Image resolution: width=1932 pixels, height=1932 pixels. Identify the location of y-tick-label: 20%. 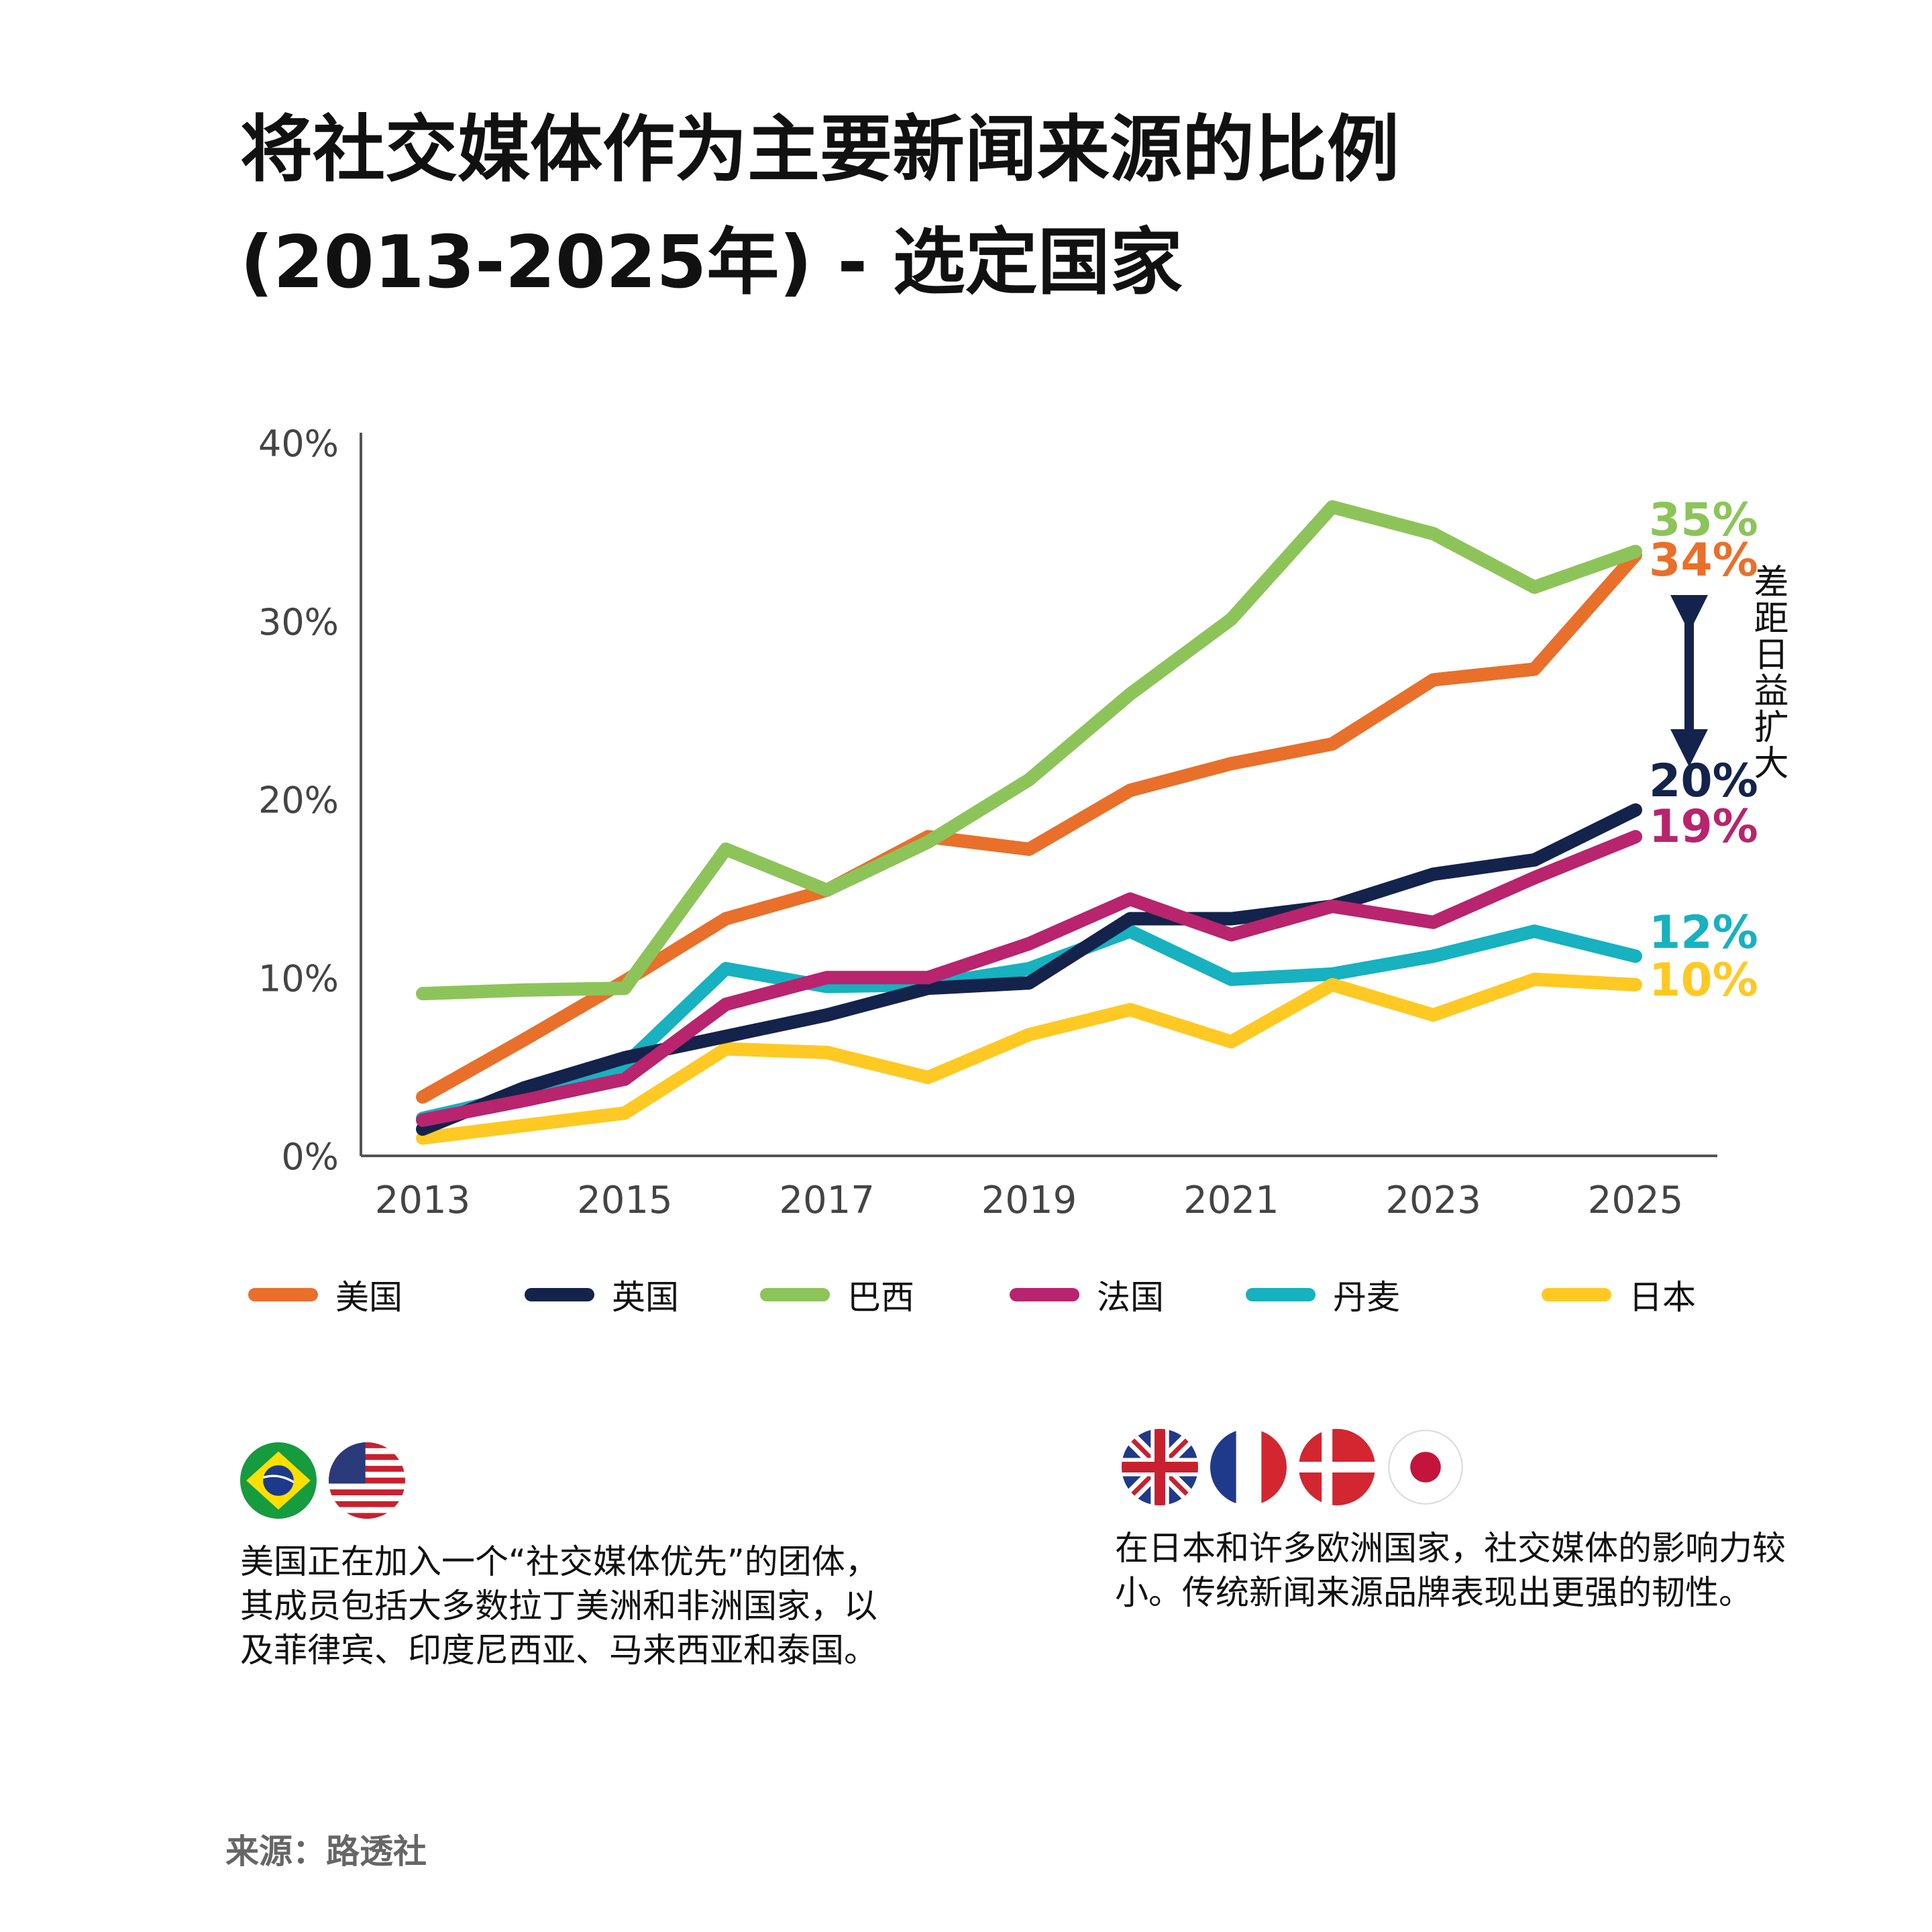
(298, 801).